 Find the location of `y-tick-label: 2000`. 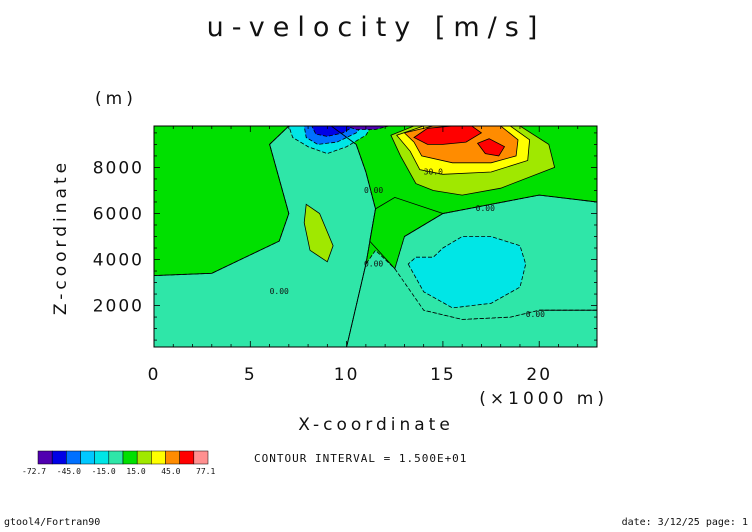

y-tick-label: 2000 is located at coordinates (118, 307).